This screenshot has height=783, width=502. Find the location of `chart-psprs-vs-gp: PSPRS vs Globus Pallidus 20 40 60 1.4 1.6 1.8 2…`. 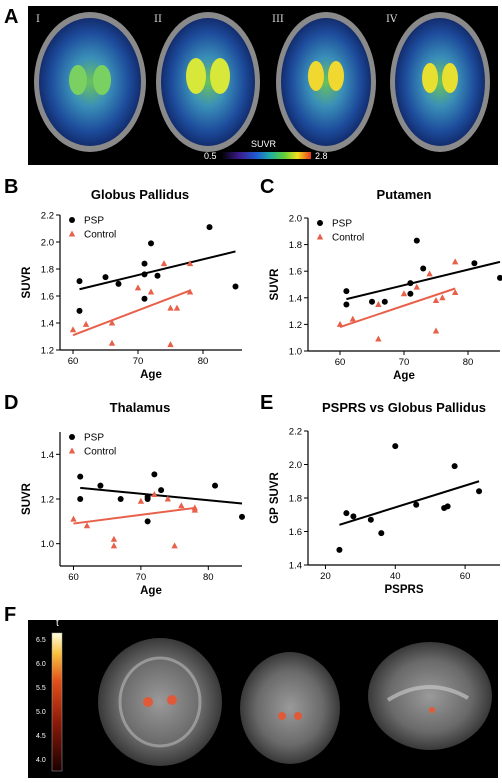

chart-psprs-vs-gp: PSPRS vs Globus Pallidus 20 40 60 1.4 1.6 1.8 2… is located at coordinates (384, 498).